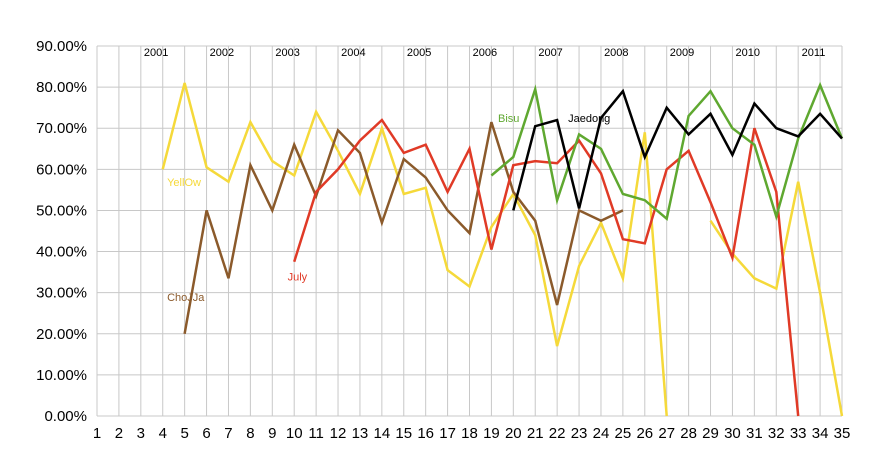 The image size is (880, 465). I want to click on x-tick-label: 20, so click(513, 433).